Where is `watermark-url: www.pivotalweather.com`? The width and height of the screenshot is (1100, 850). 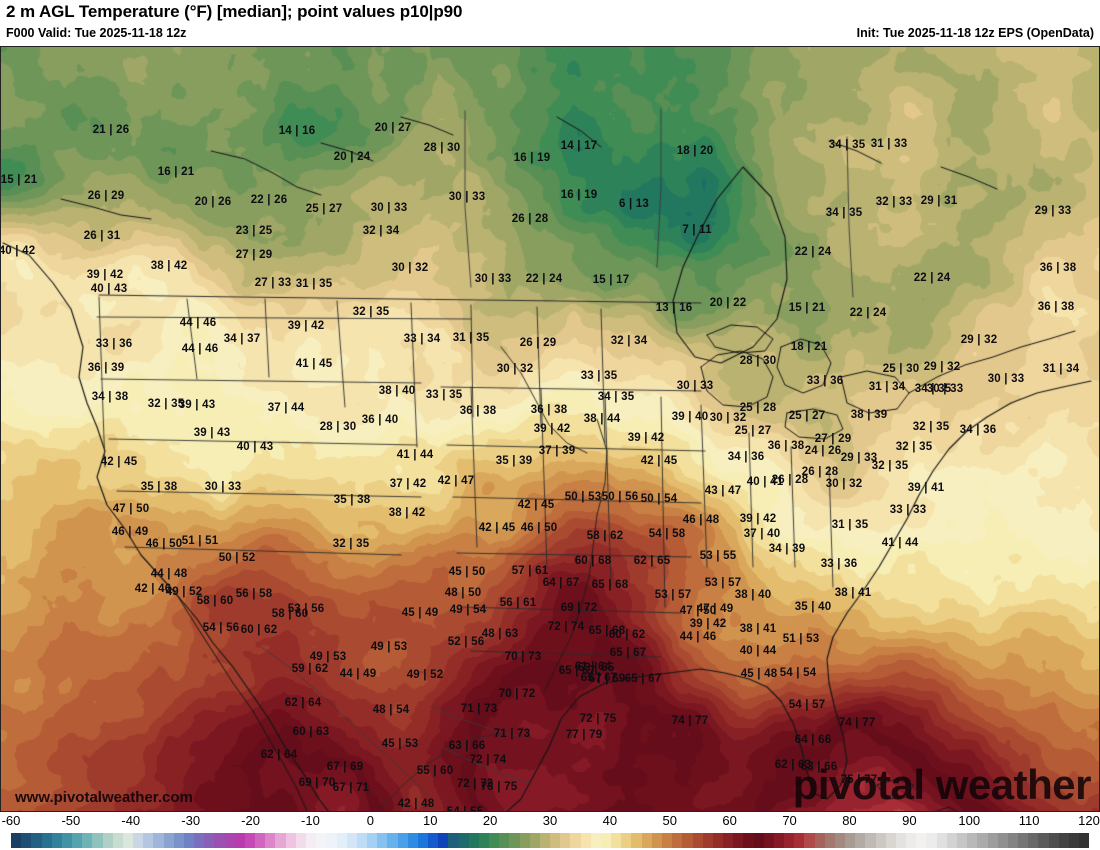
watermark-url: www.pivotalweather.com is located at coordinates (104, 797).